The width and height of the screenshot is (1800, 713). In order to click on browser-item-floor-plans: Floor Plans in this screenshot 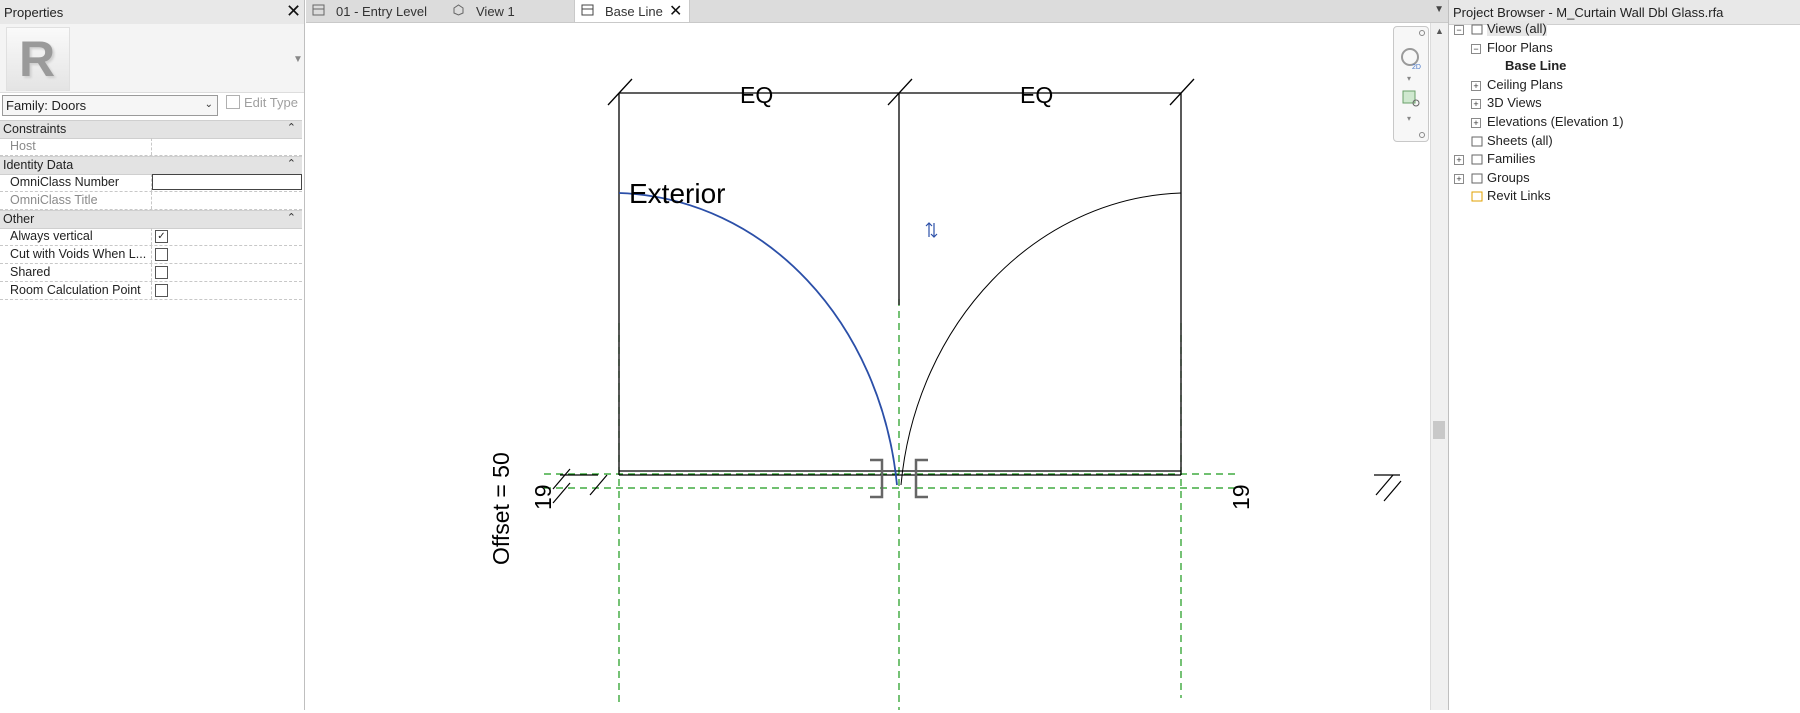, I will do `click(1520, 47)`.